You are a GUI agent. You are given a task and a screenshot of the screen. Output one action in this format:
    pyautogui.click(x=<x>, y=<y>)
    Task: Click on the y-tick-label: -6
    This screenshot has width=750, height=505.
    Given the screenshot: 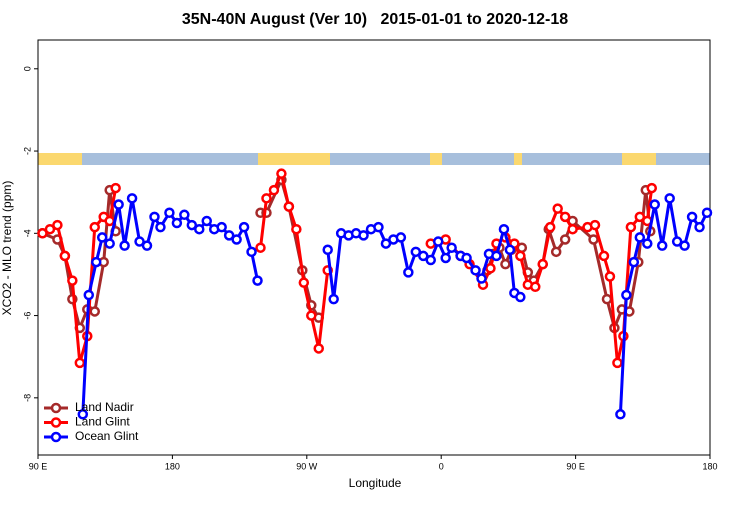 What is the action you would take?
    pyautogui.click(x=27, y=316)
    